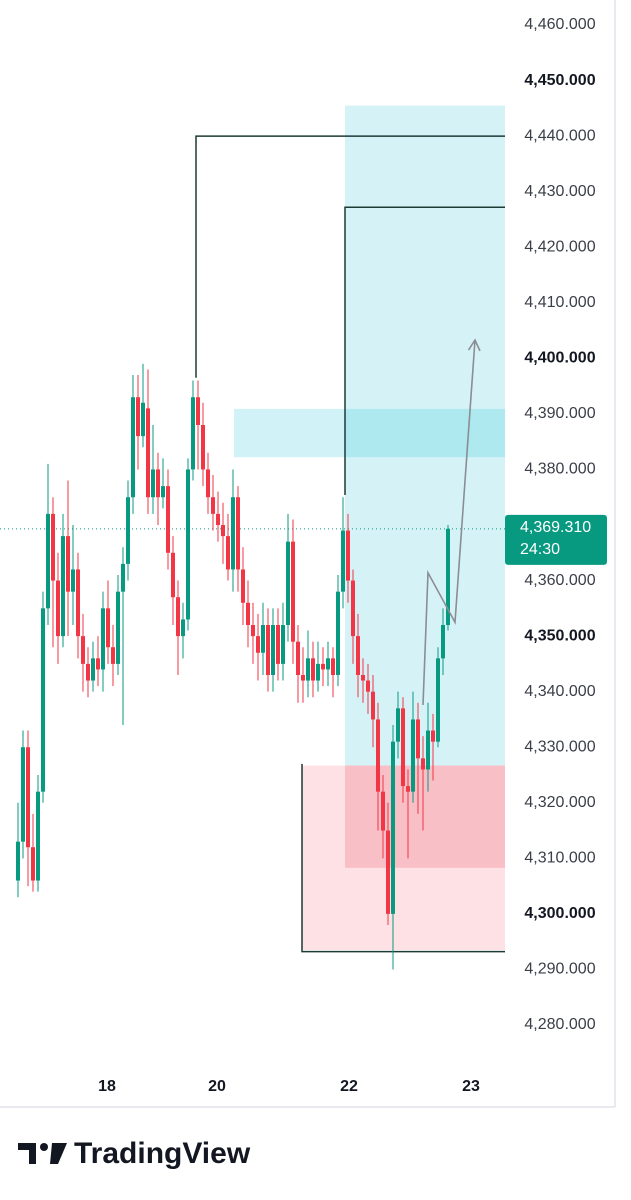 Image resolution: width=631 pixels, height=1200 pixels. I want to click on countdown-label: 24:30, so click(540, 549).